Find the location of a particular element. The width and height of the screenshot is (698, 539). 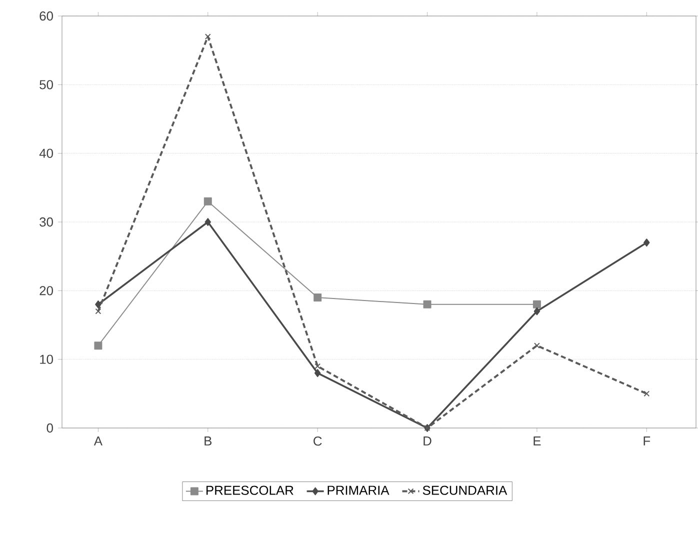

x-tick-label: A is located at coordinates (98, 441).